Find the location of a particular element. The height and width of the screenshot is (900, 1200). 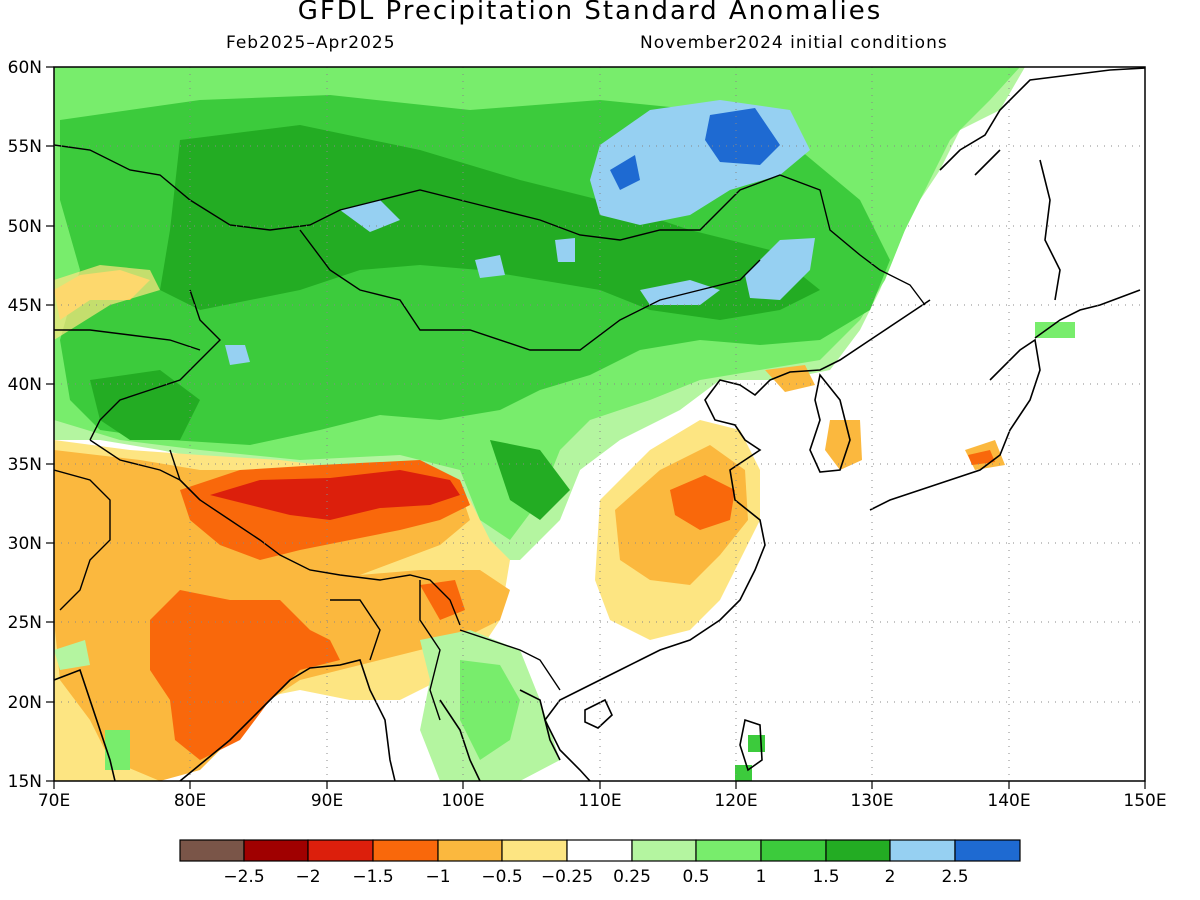

lat-label: 25N is located at coordinates (25, 623).